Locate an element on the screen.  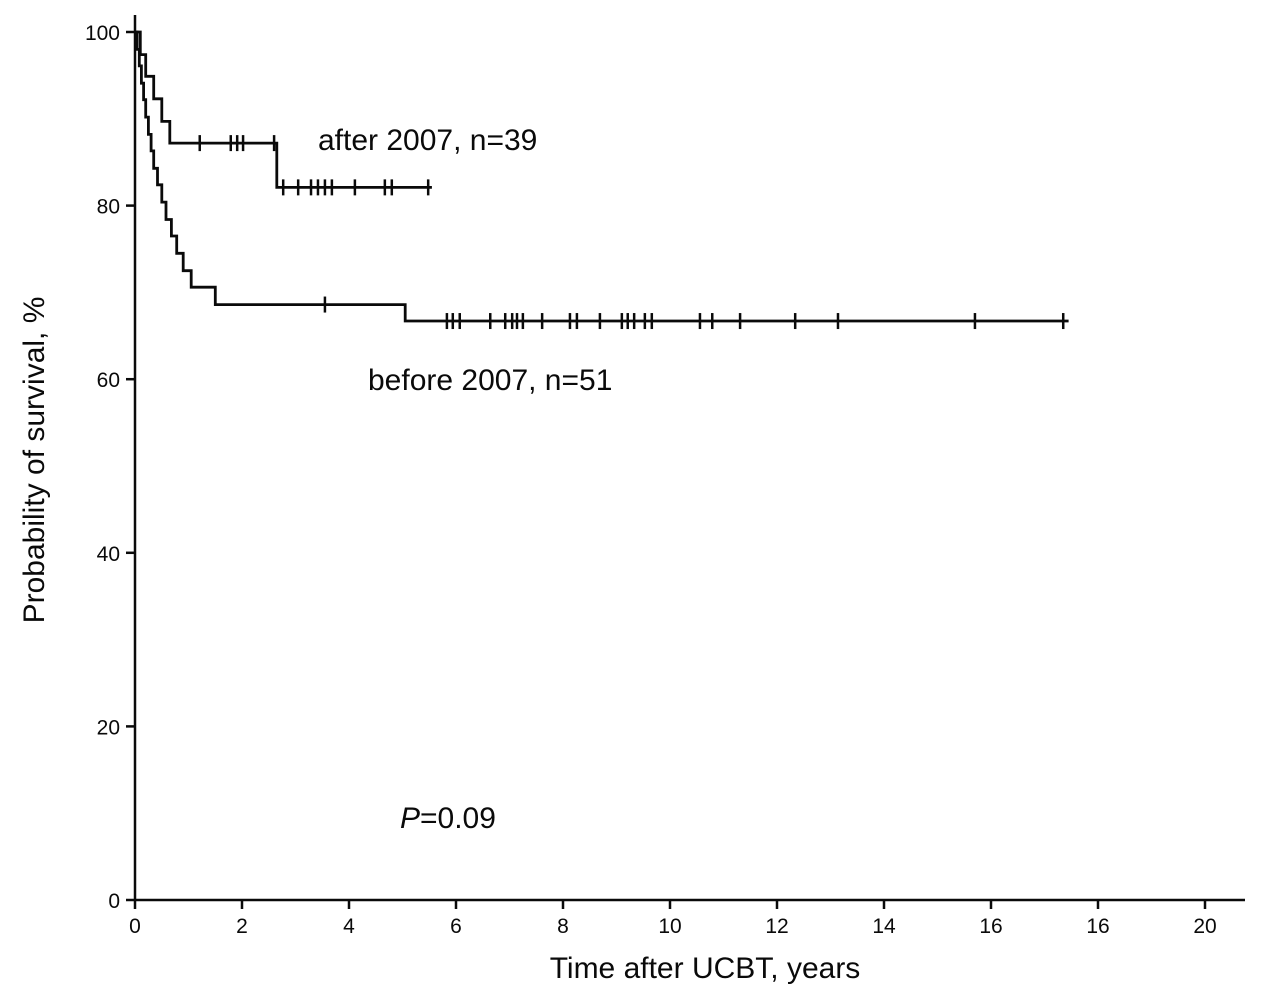
y-tick-label: 100 is located at coordinates (102, 33).